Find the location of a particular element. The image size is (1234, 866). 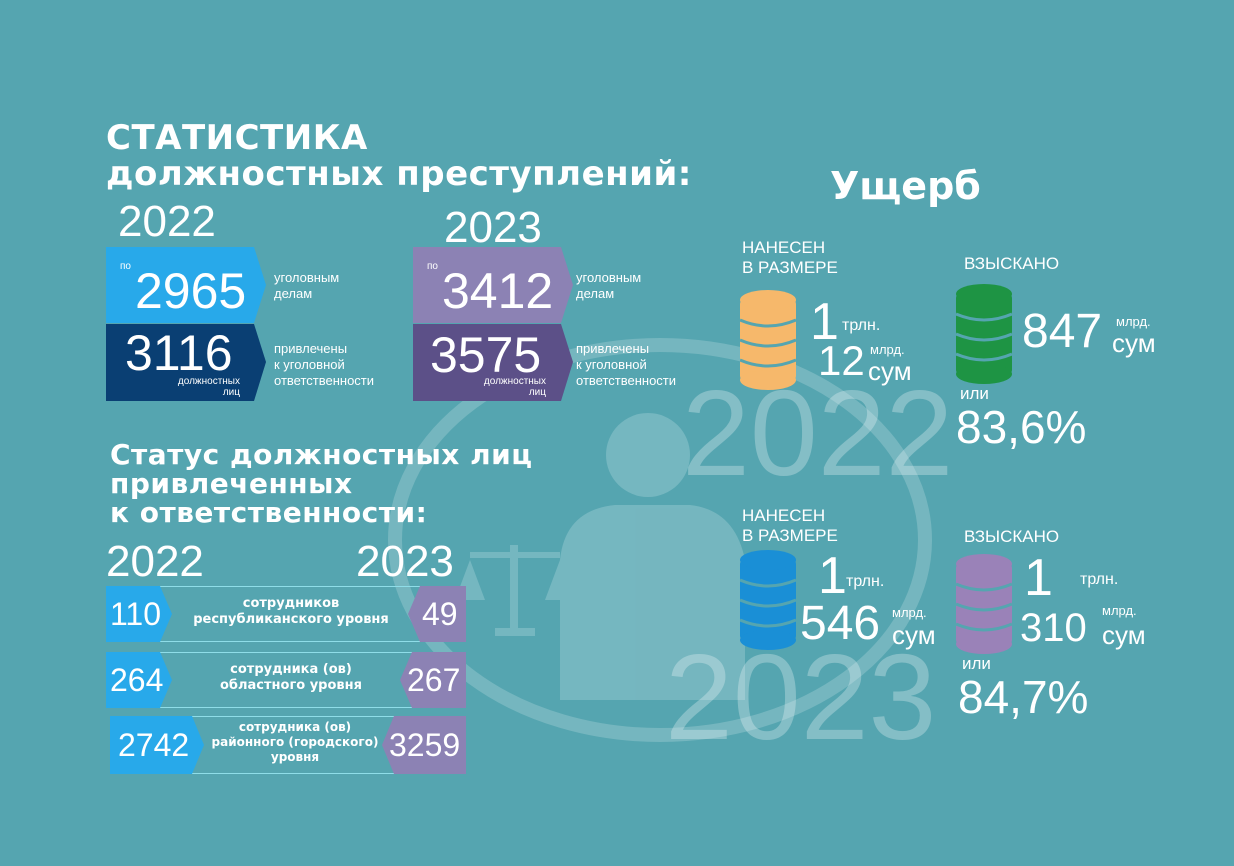

status-row-1-left: 110 is located at coordinates (136, 614).